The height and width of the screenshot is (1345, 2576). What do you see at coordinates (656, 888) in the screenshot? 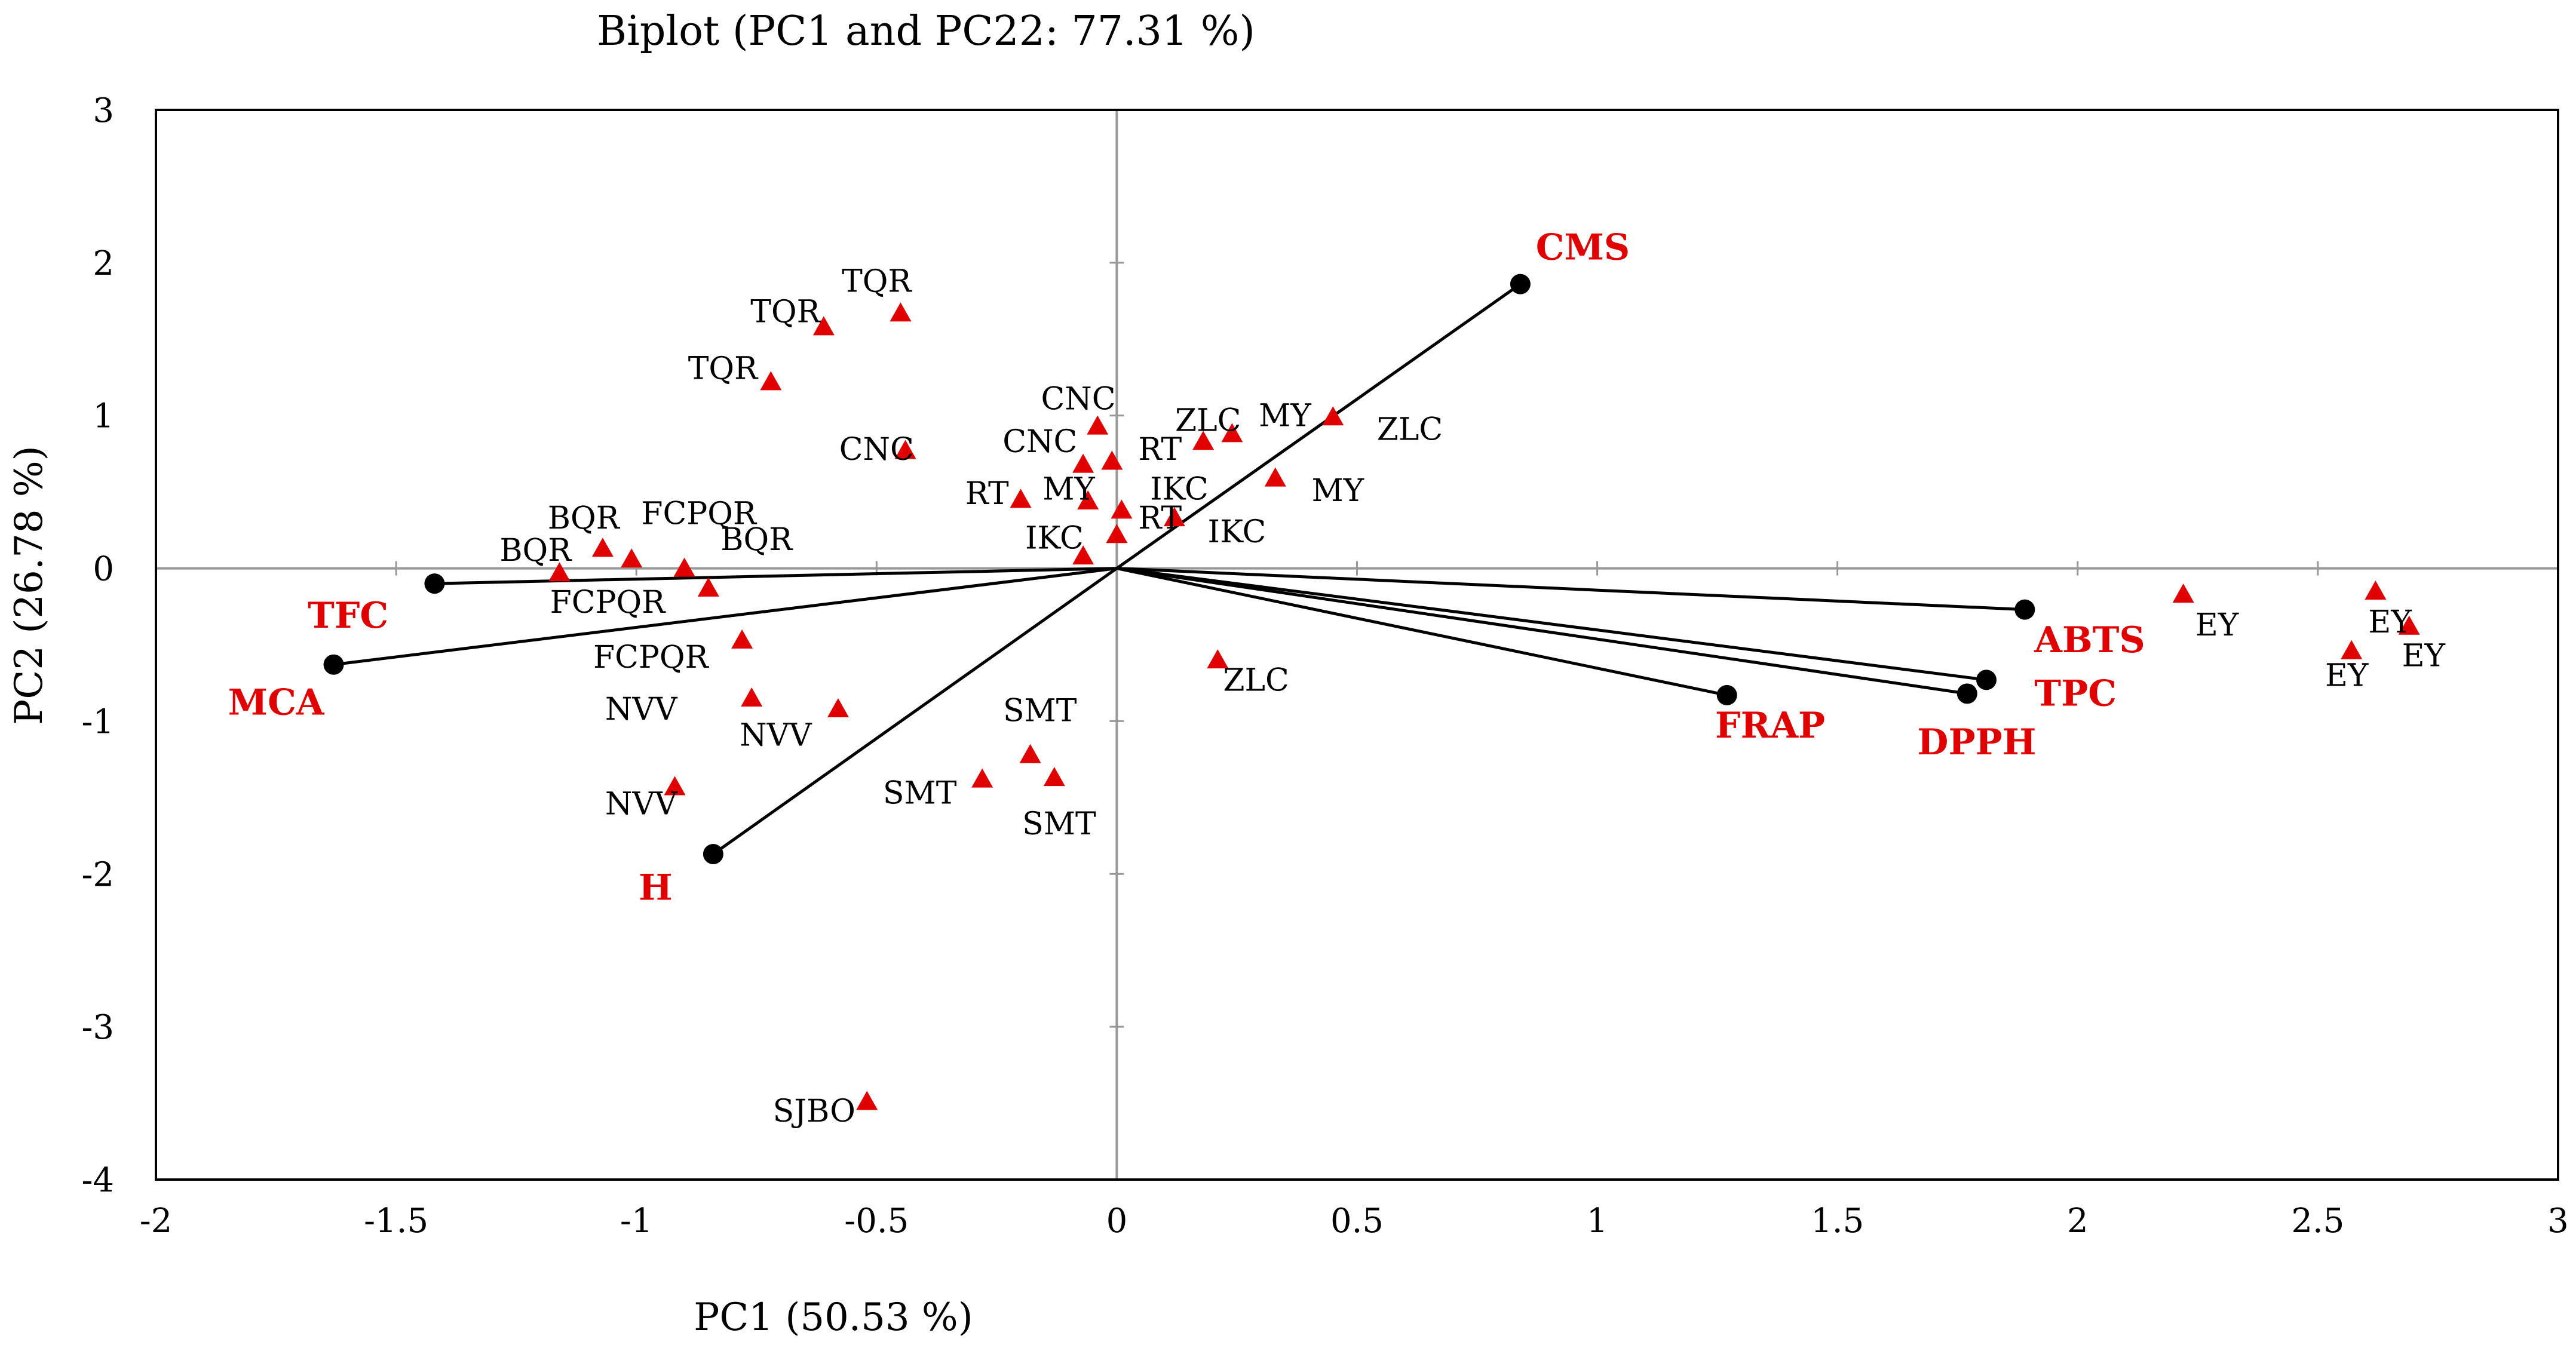
I see `variable-label: H` at bounding box center [656, 888].